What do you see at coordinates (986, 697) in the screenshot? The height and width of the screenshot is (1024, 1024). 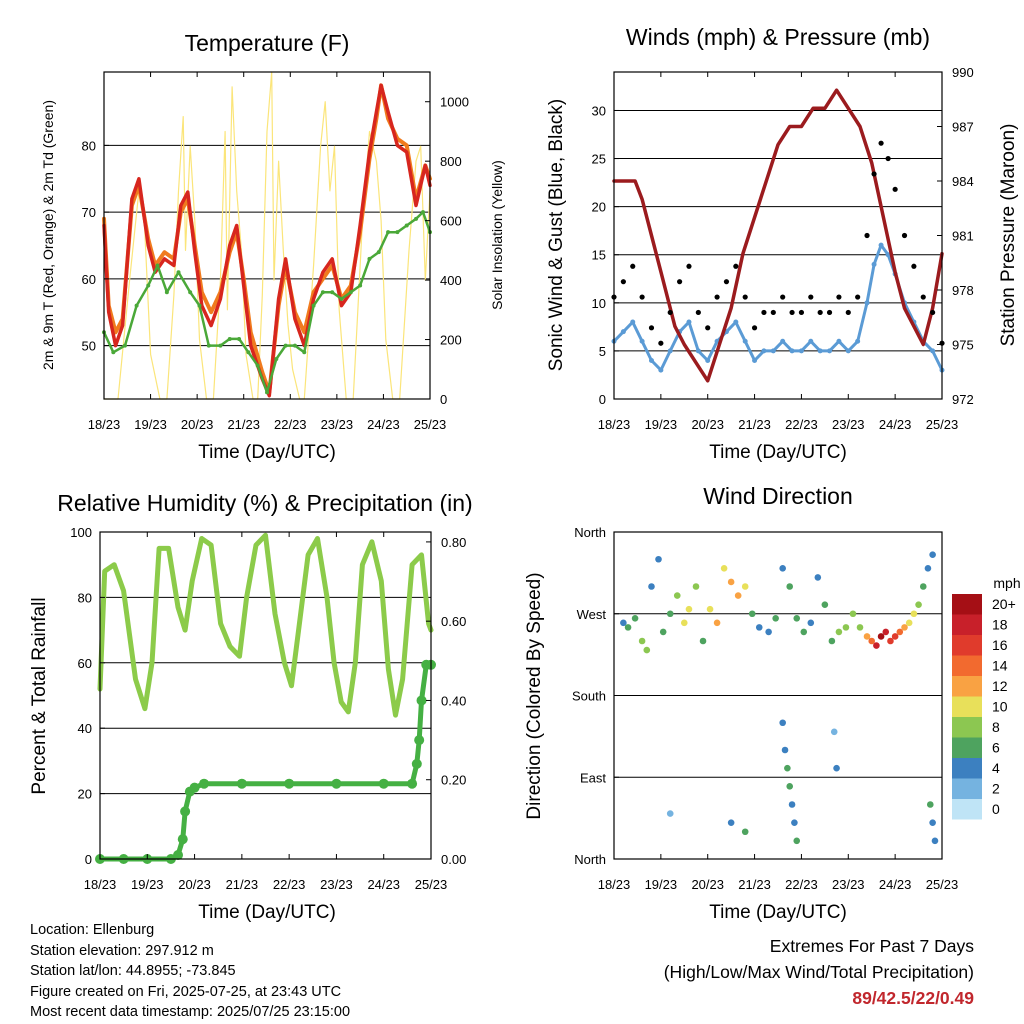 I see `speed-legend: mph 20+ 18 16 14 12 10 8 6 4 2 0` at bounding box center [986, 697].